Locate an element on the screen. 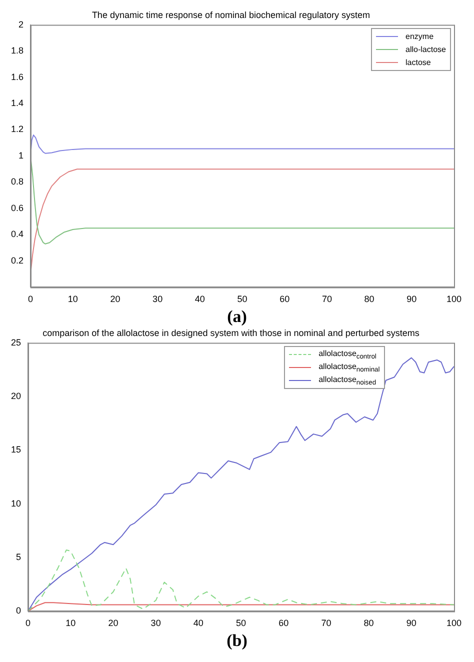  chart-title: comparison of the allolactose in designed system with those in nominal and perturbed systems is located at coordinates (231, 333).